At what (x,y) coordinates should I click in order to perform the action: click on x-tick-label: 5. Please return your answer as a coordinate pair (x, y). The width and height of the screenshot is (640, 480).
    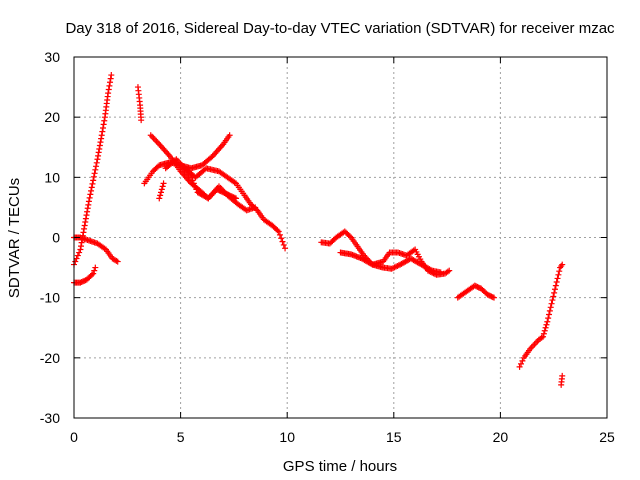
    Looking at the image, I should click on (181, 437).